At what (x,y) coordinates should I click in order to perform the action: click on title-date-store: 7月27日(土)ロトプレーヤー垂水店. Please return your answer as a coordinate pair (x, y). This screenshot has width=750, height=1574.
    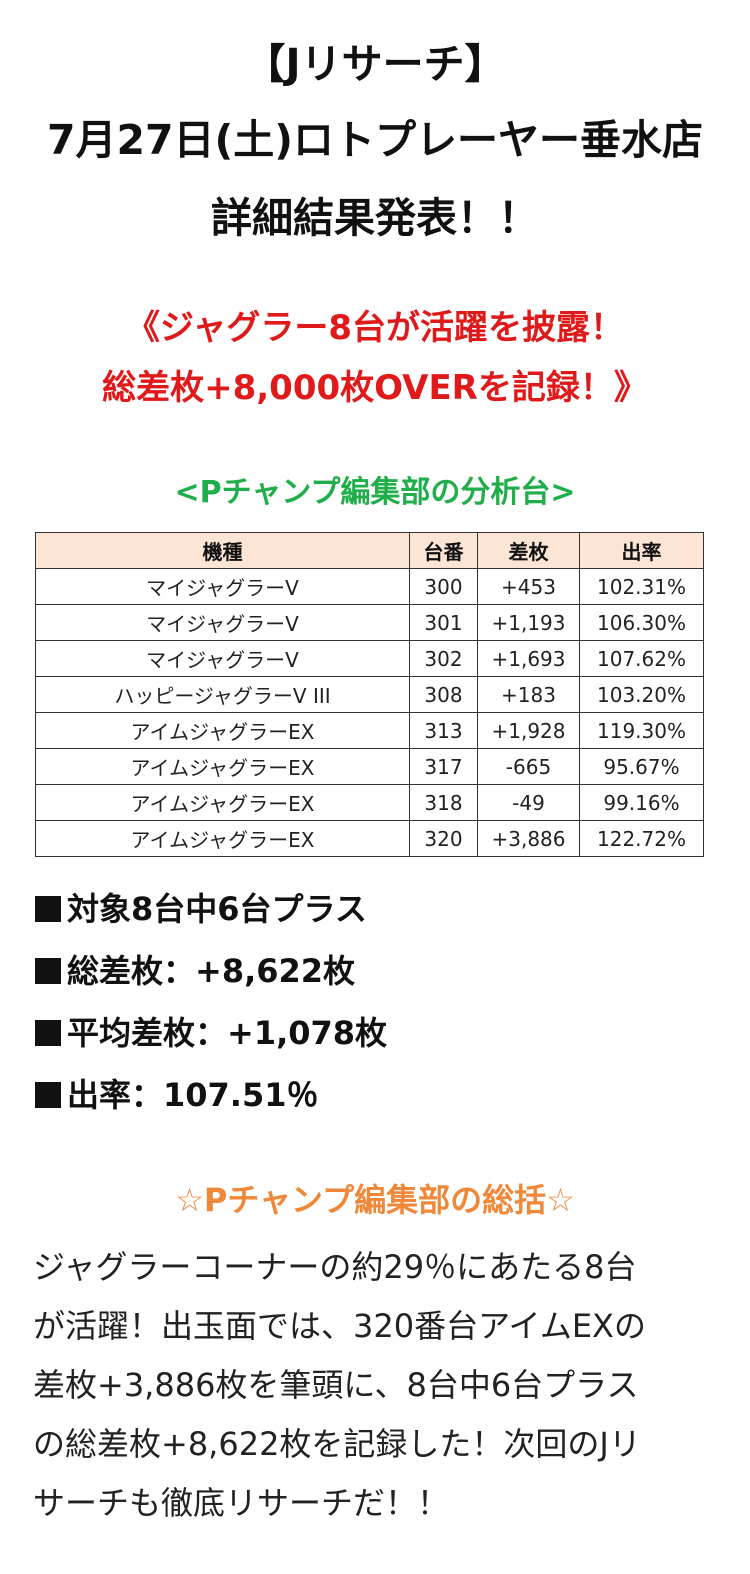
    Looking at the image, I should click on (375, 140).